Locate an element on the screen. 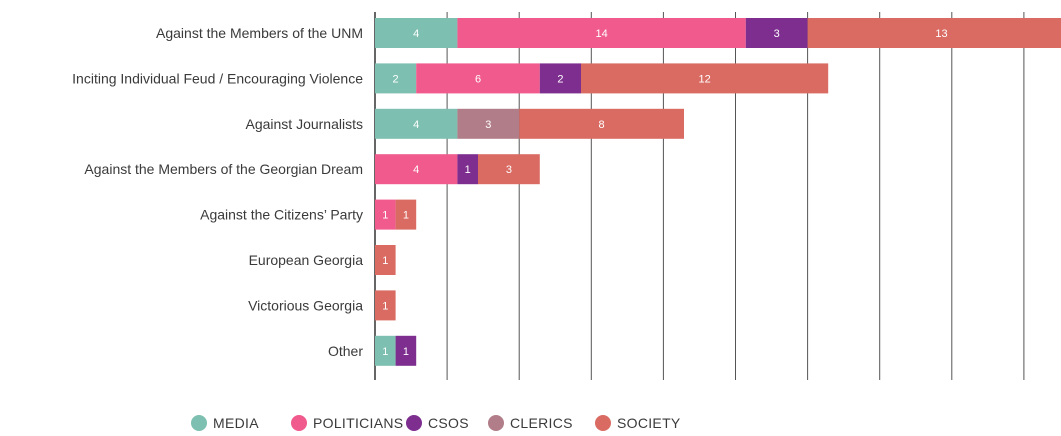  data-label: 8 is located at coordinates (602, 125).